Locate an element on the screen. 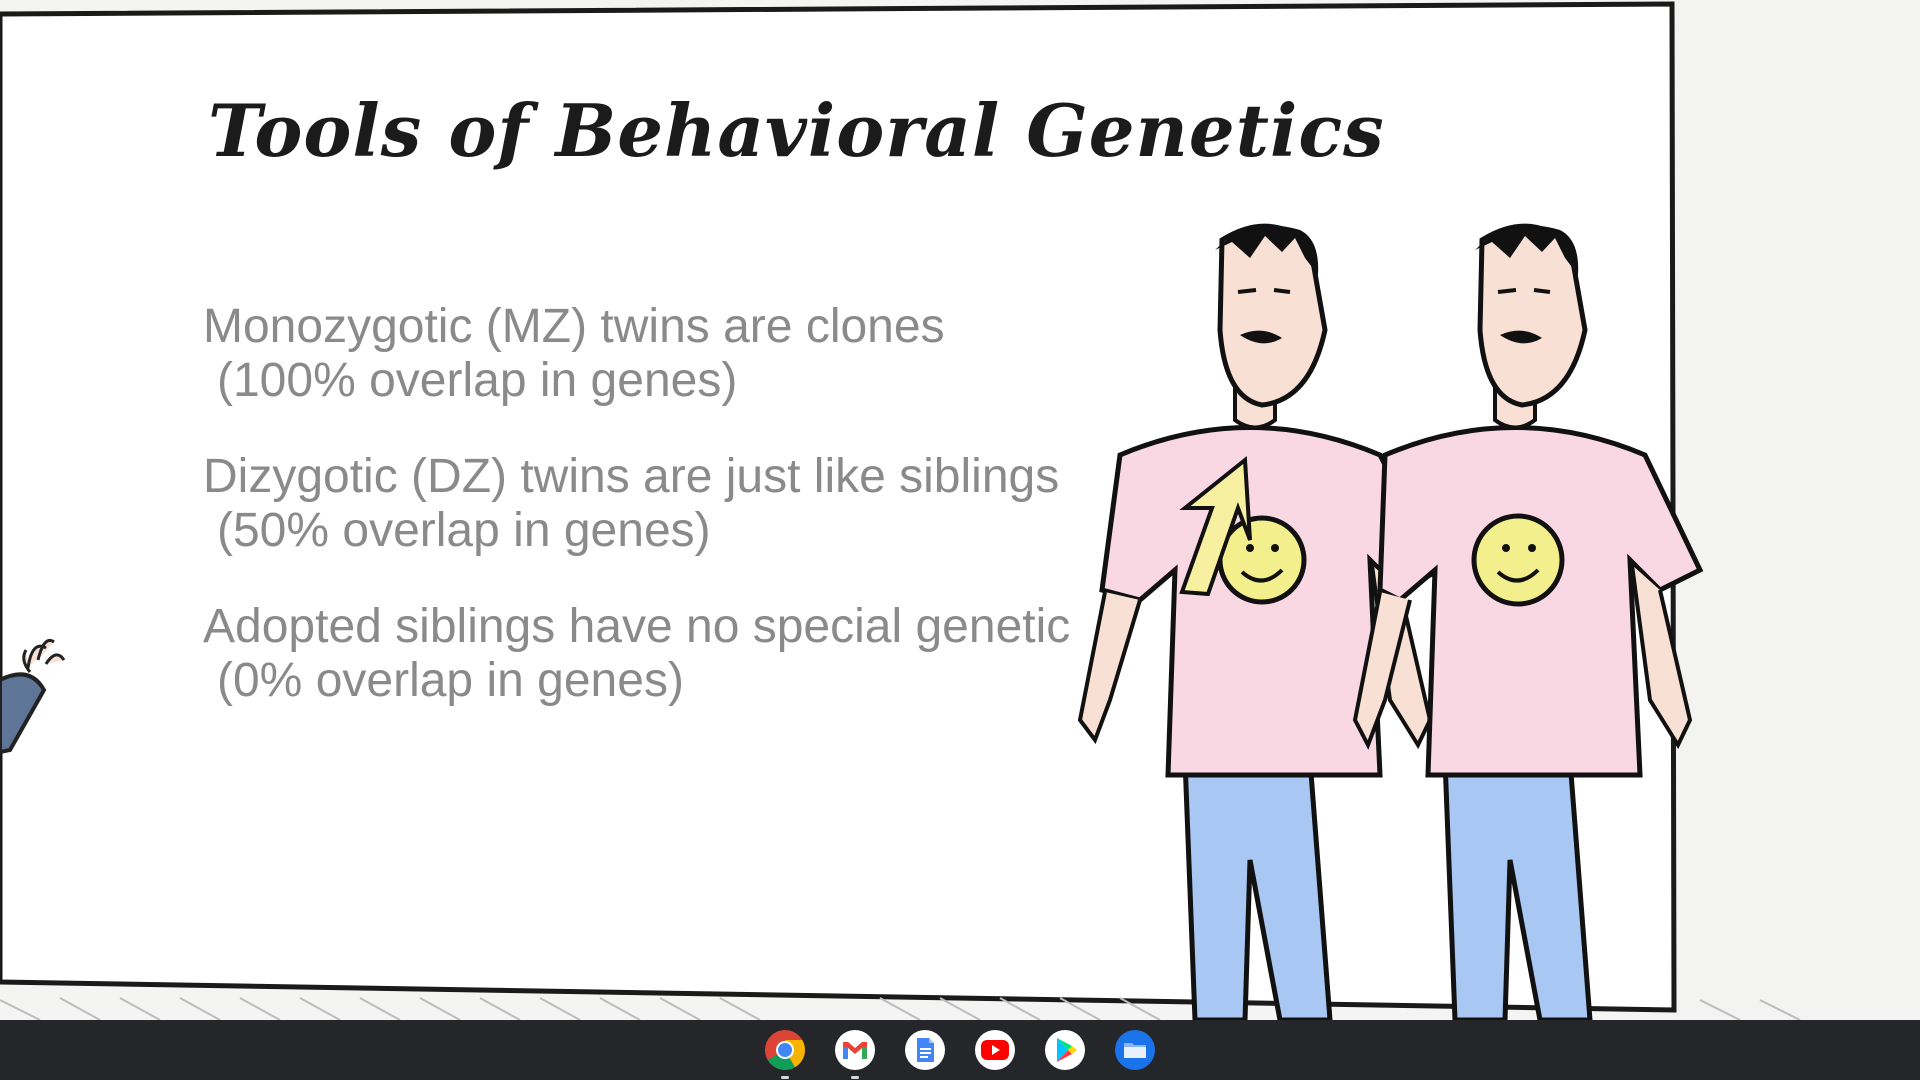  twin-right is located at coordinates (1528, 623).